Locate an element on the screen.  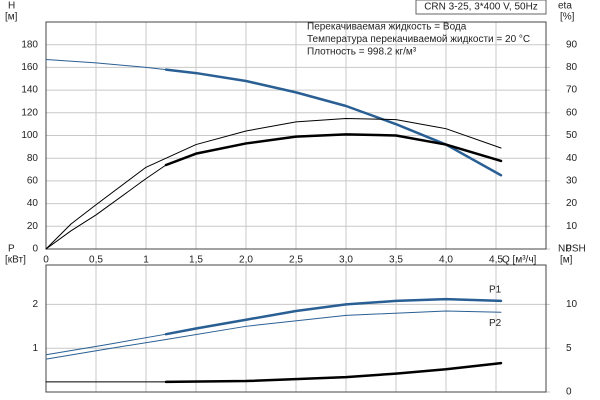
y-axis-label: H is located at coordinates (11, 6).